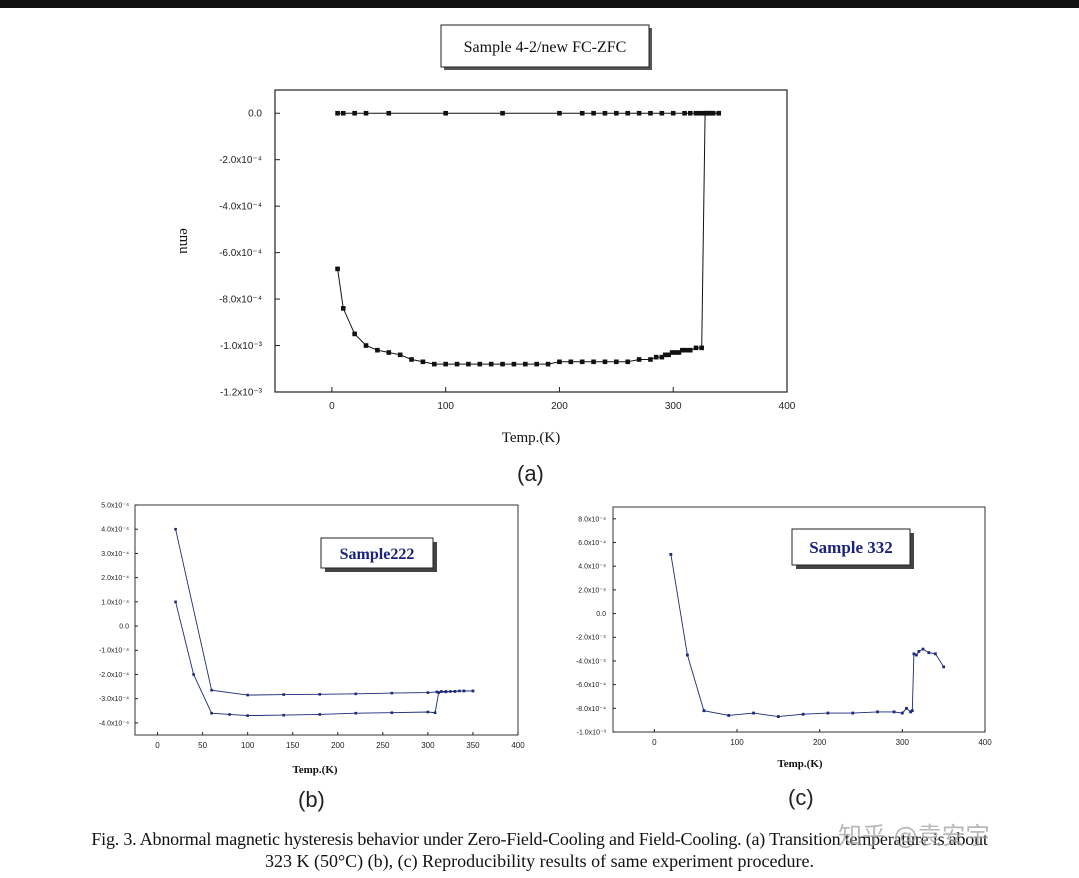 The width and height of the screenshot is (1079, 878). I want to click on title-box-b, so click(377, 553).